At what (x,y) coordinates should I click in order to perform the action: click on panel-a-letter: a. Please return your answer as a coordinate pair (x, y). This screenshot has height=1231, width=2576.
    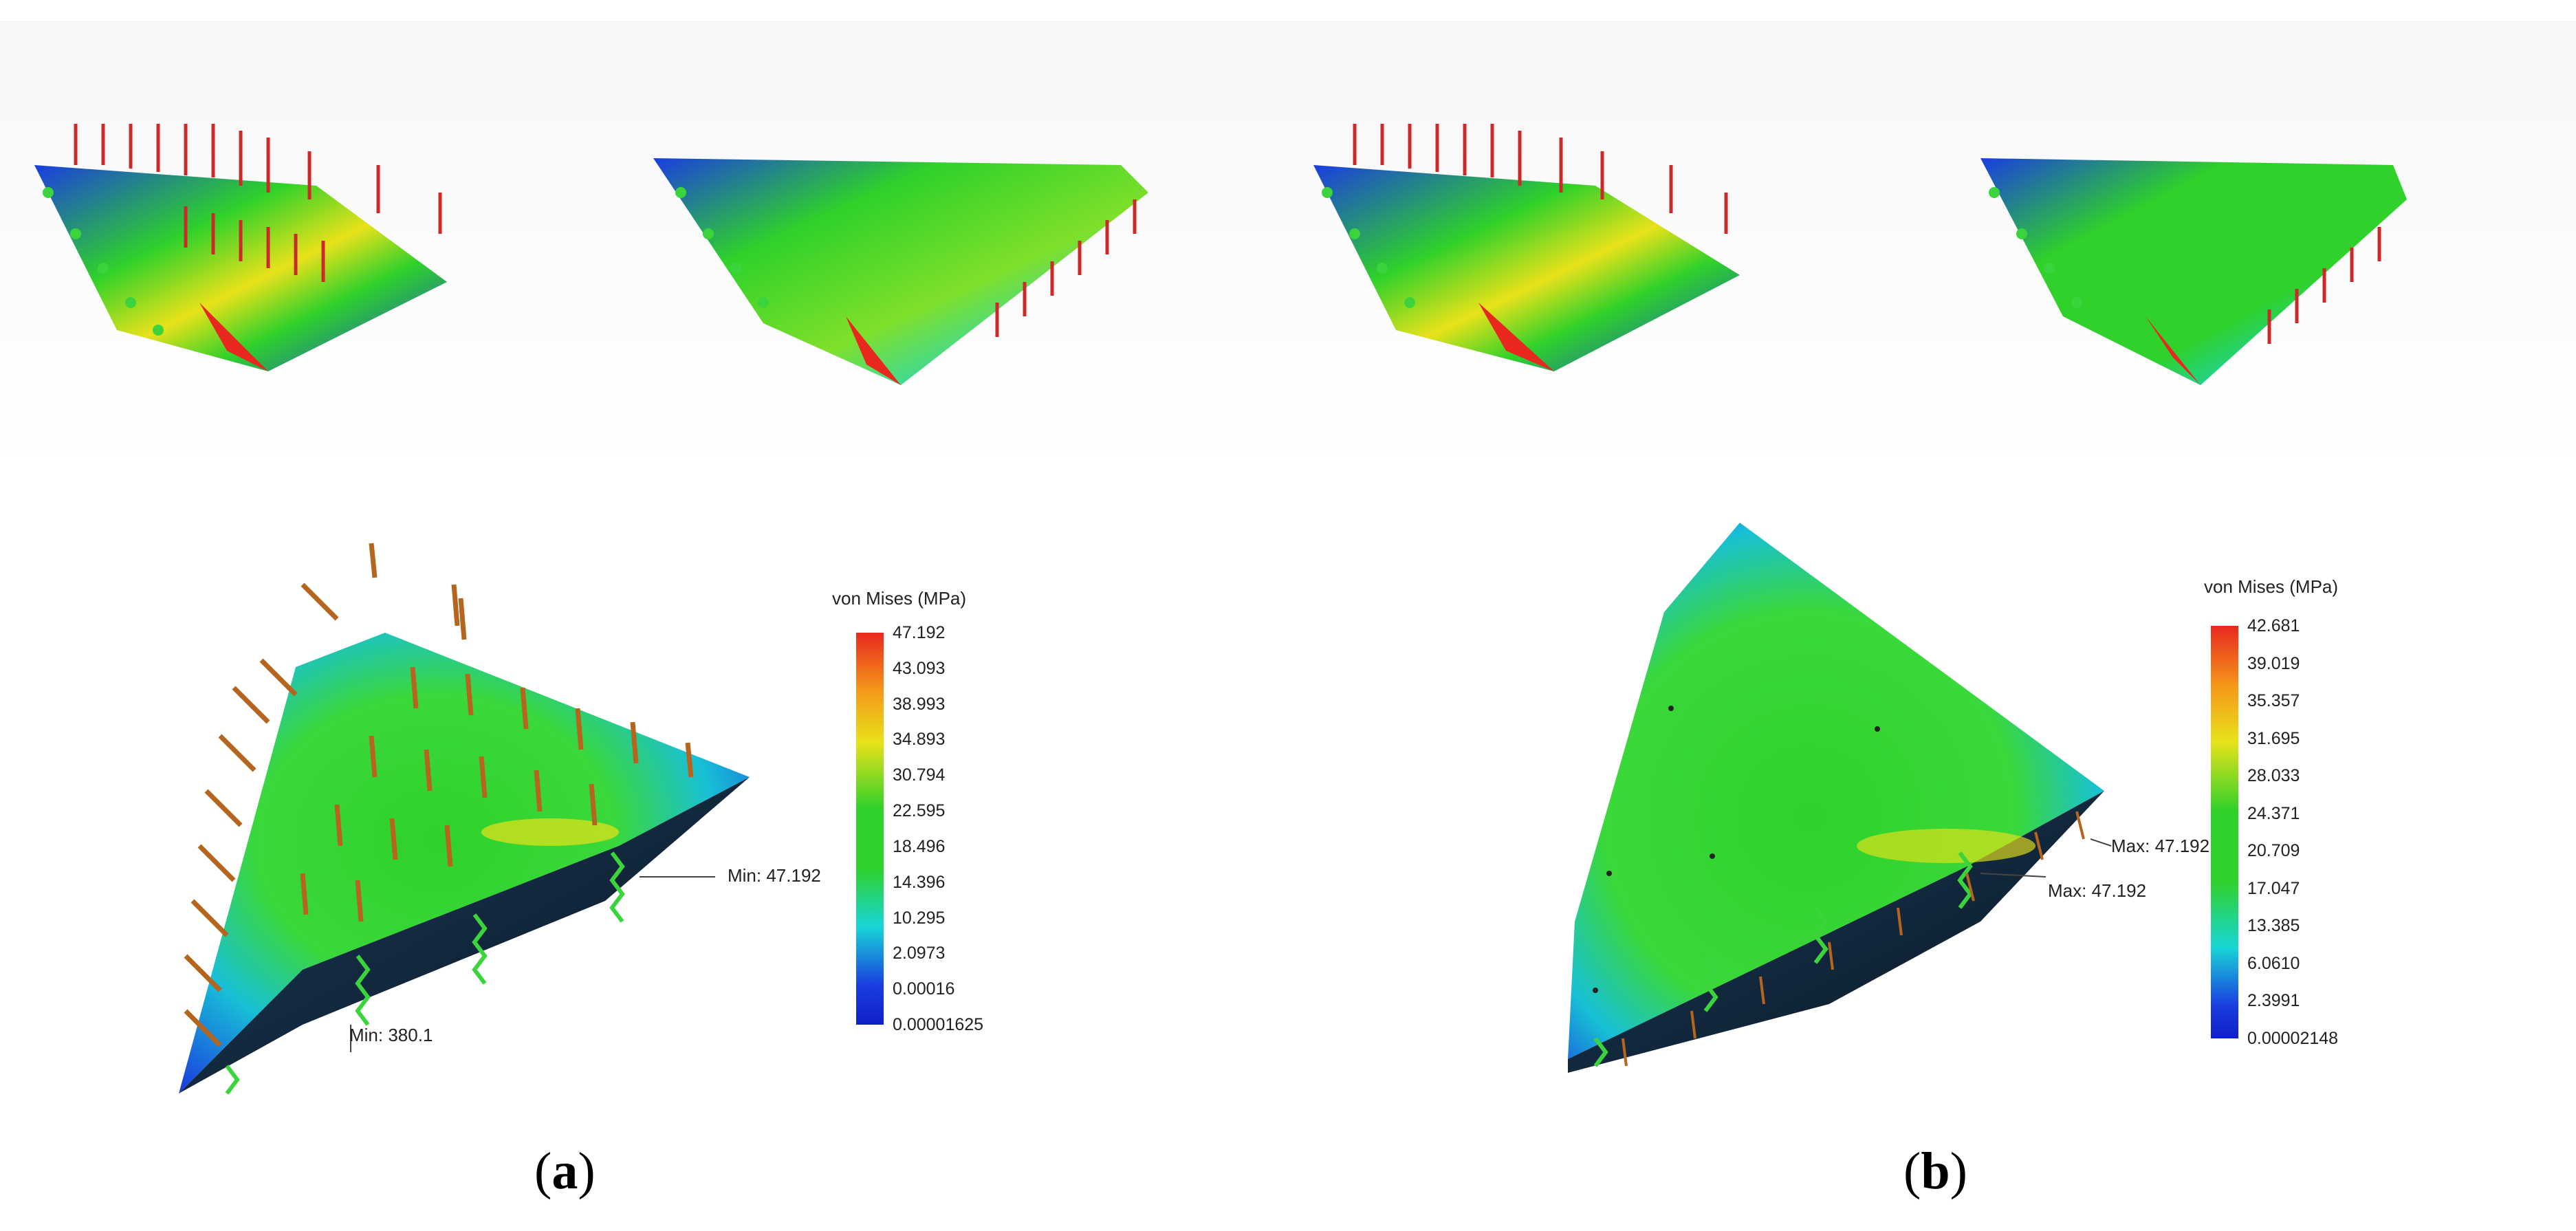
    Looking at the image, I should click on (565, 1171).